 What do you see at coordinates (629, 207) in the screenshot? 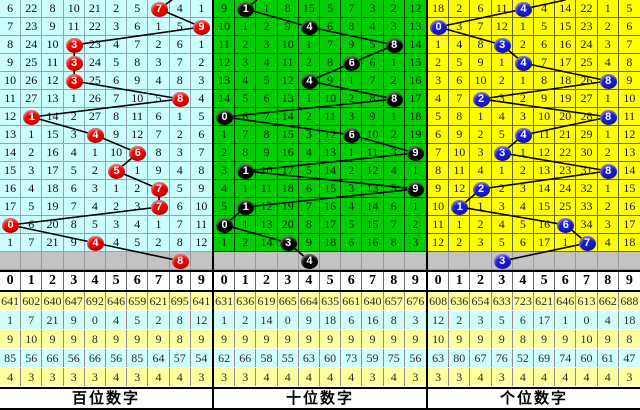
I see `miss-count-cell: 16` at bounding box center [629, 207].